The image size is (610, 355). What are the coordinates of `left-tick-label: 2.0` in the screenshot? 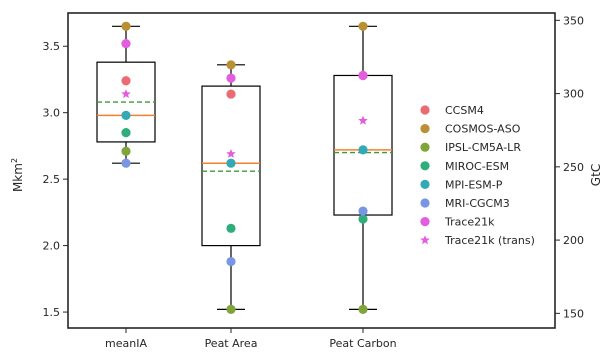 It's located at (52, 246).